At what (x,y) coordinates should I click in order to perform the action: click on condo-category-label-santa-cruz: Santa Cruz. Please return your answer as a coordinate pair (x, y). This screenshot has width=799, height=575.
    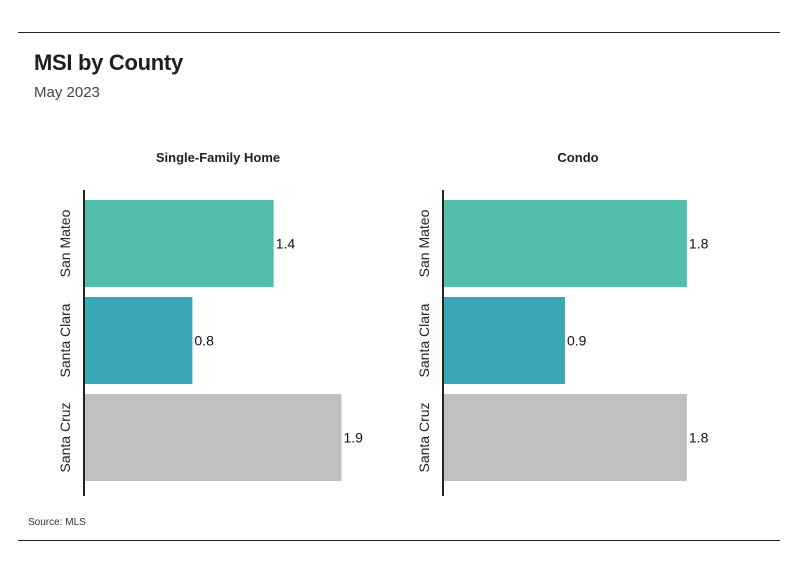
    Looking at the image, I should click on (424, 437).